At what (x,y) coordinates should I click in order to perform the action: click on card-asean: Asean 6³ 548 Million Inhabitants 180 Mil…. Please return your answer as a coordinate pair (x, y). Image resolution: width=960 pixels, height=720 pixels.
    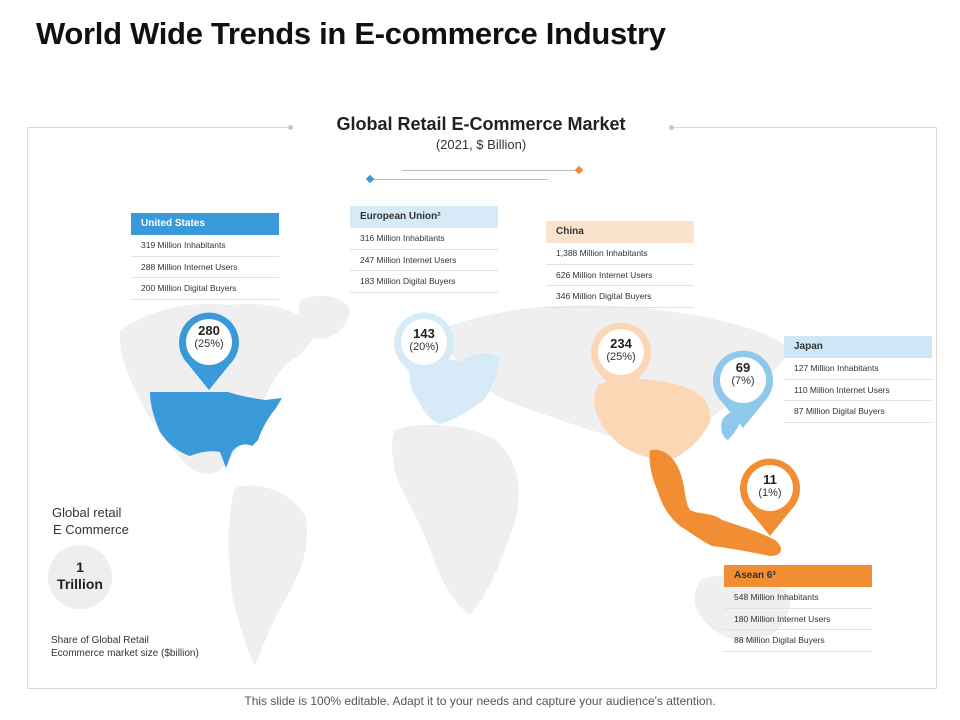
    Looking at the image, I should click on (798, 608).